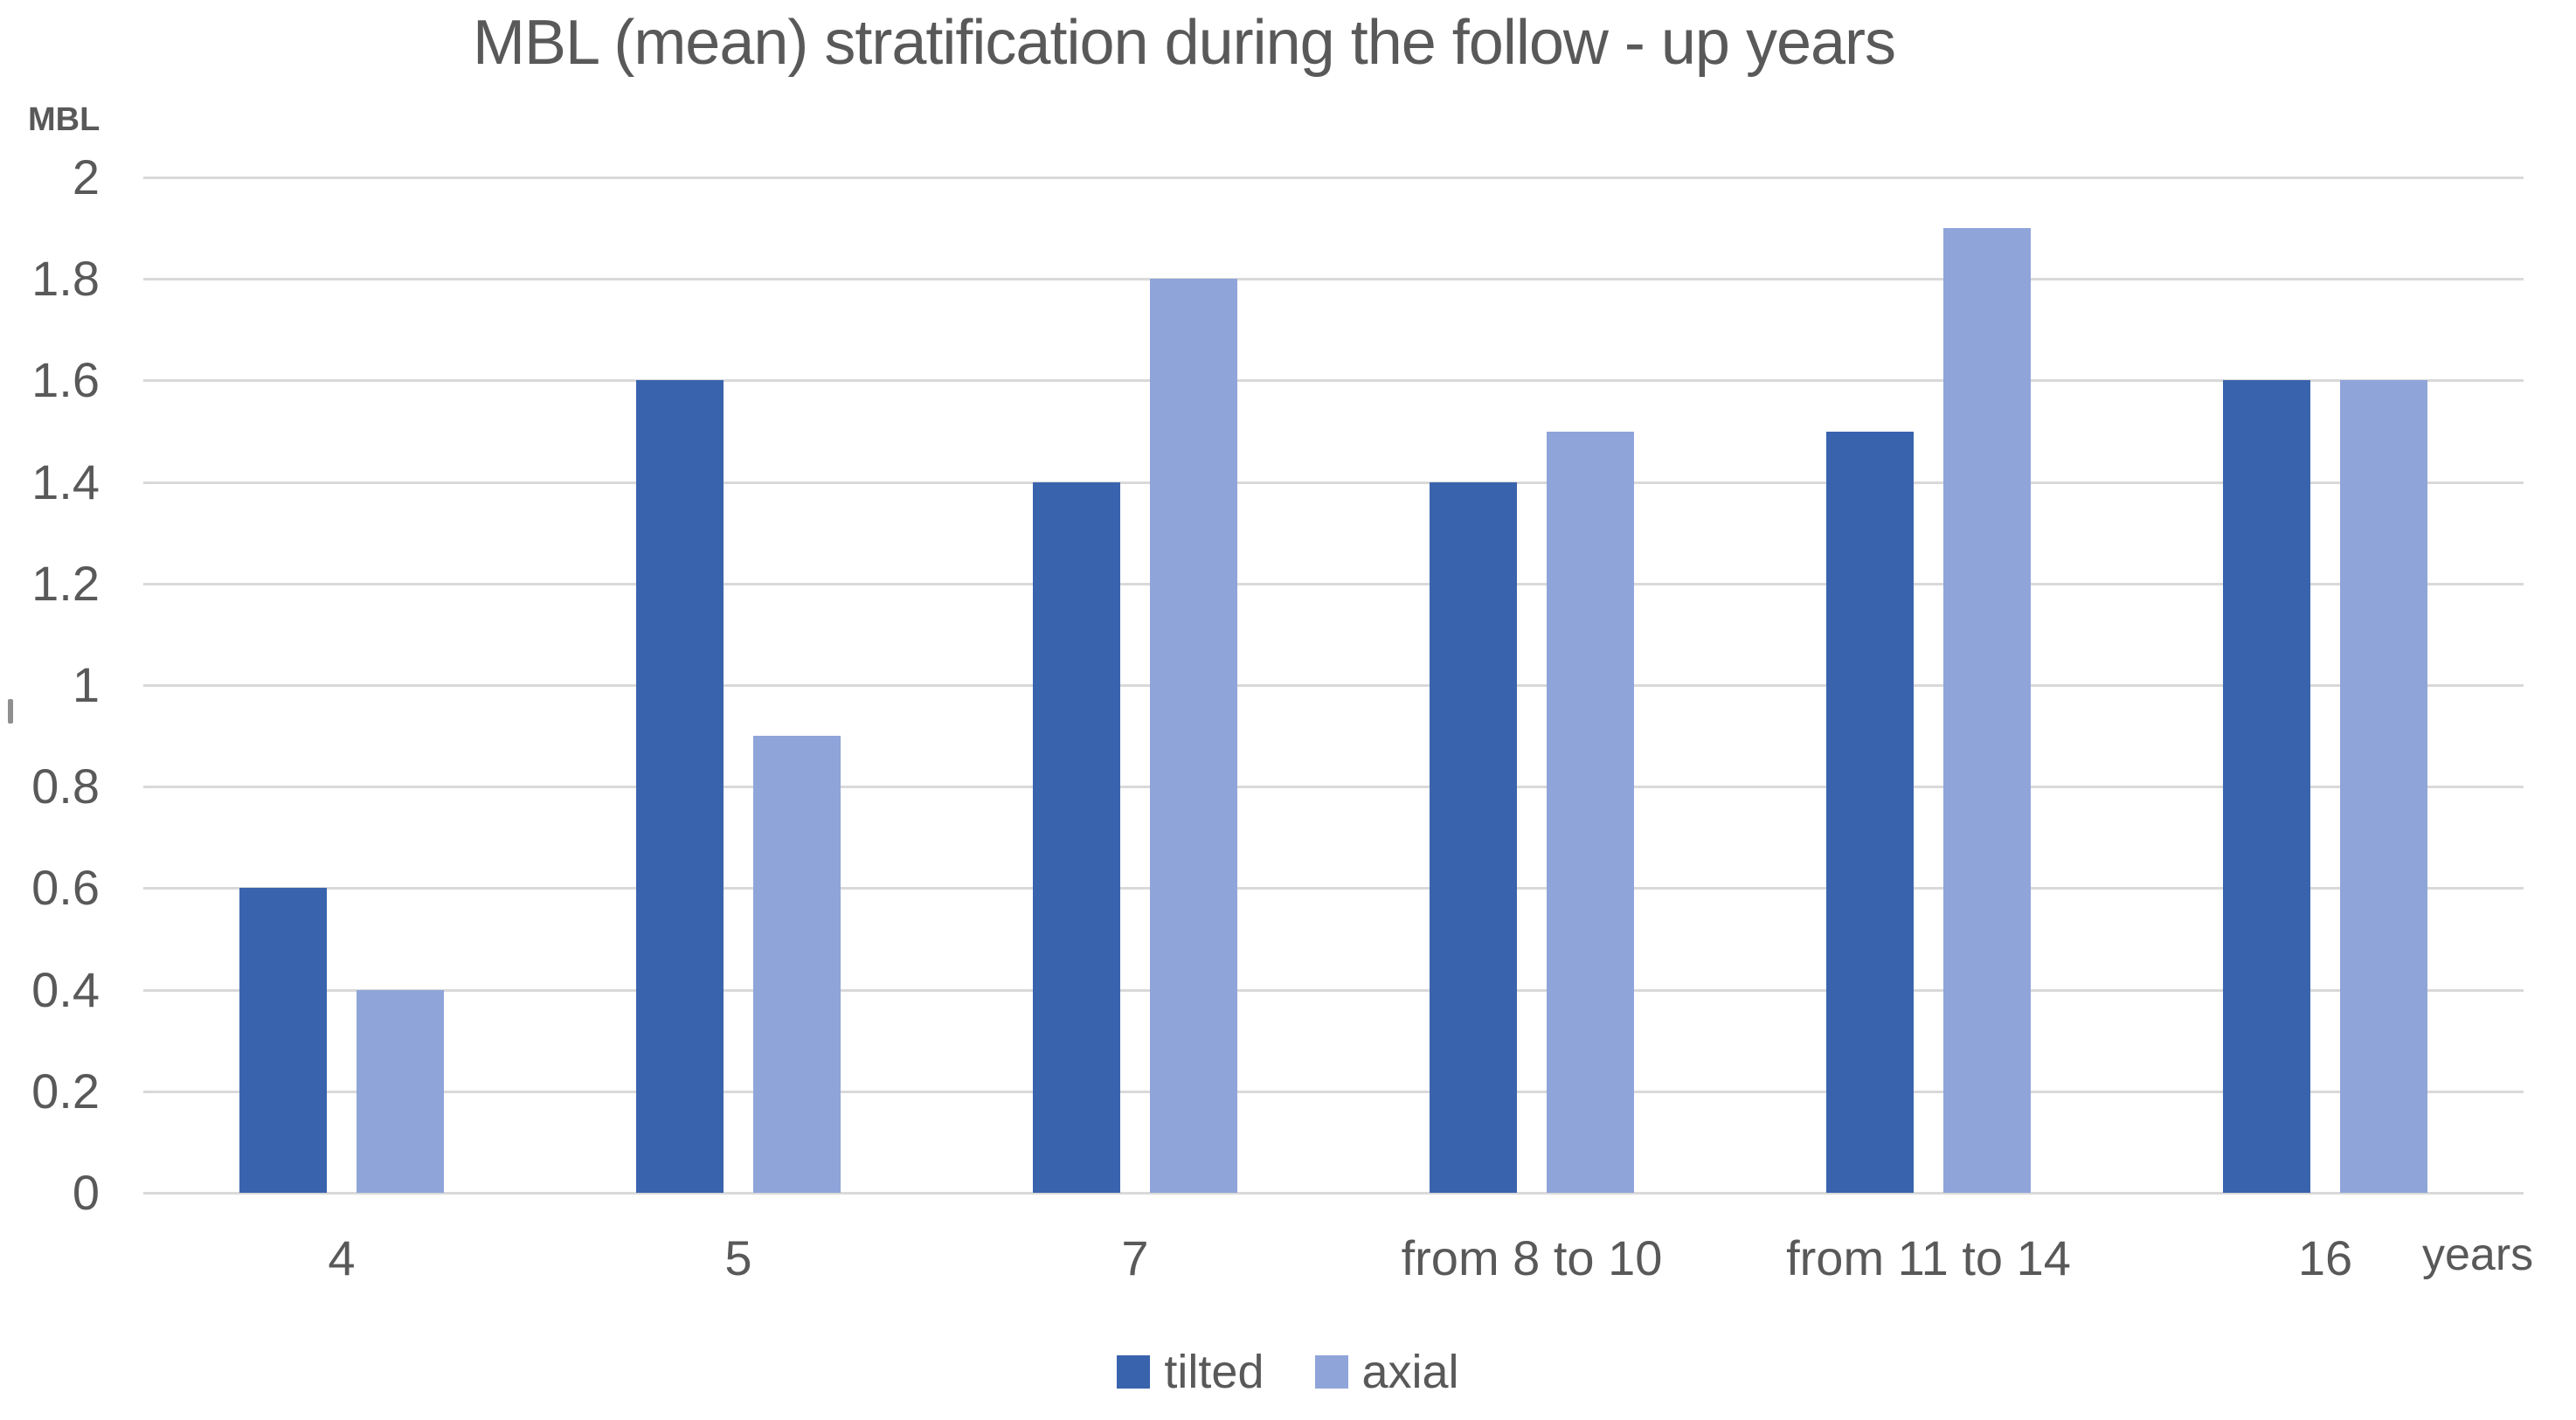 The width and height of the screenshot is (2576, 1420). I want to click on y-axis-stray-tick-mark, so click(10, 711).